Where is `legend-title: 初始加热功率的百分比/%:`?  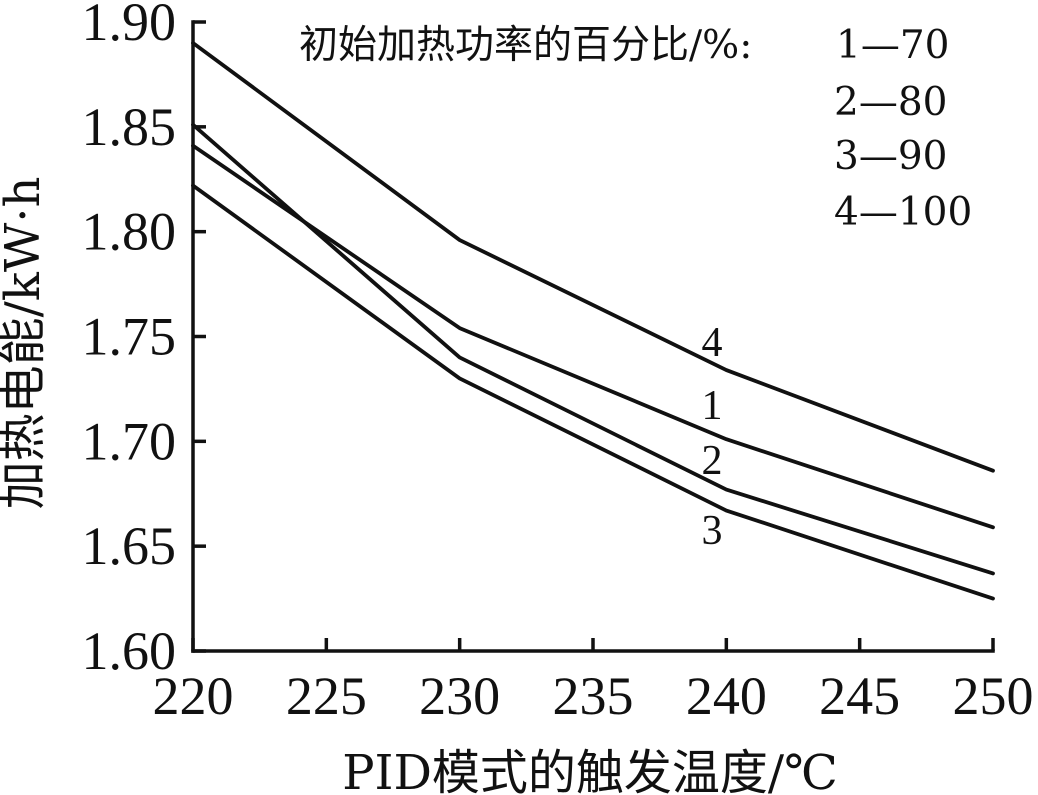 legend-title: 初始加热功率的百分比/%: is located at coordinates (525, 45).